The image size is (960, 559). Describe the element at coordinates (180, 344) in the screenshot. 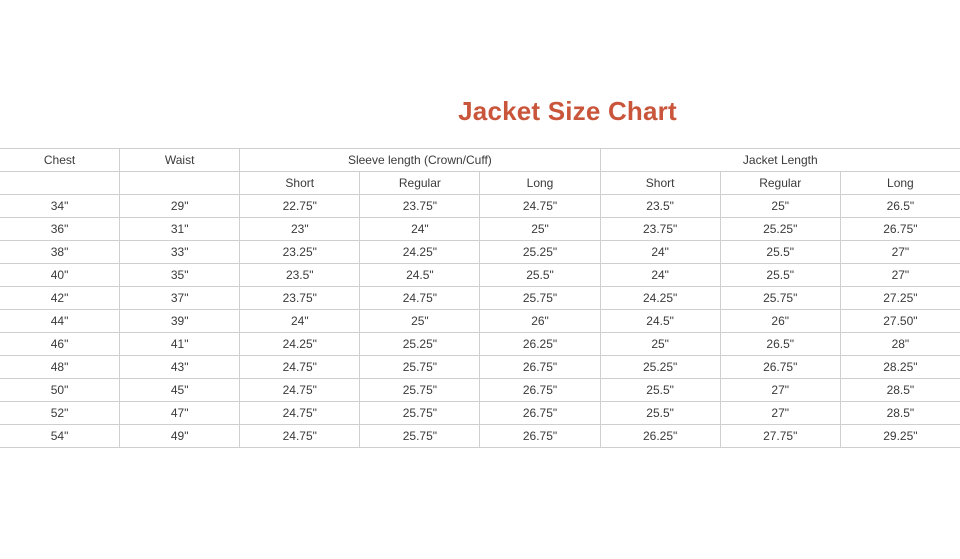

I see `table-cell: 41"` at that location.